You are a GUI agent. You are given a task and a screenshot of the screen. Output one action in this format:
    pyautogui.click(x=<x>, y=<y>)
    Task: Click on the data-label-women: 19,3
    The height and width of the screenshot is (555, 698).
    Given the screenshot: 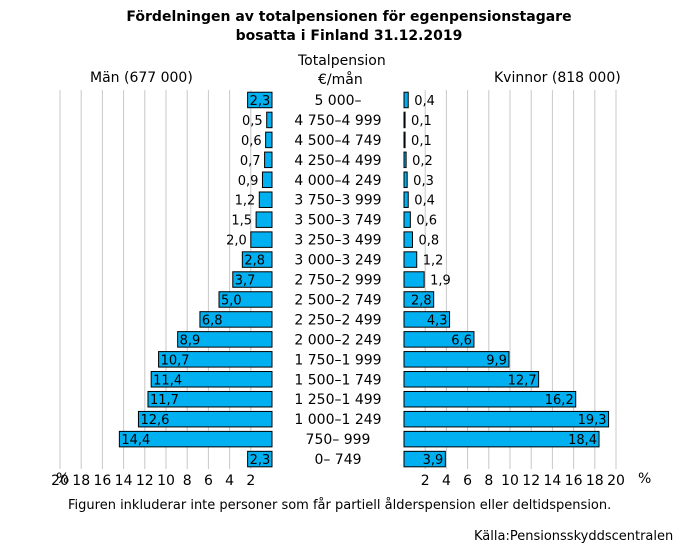 What is the action you would take?
    pyautogui.click(x=592, y=420)
    